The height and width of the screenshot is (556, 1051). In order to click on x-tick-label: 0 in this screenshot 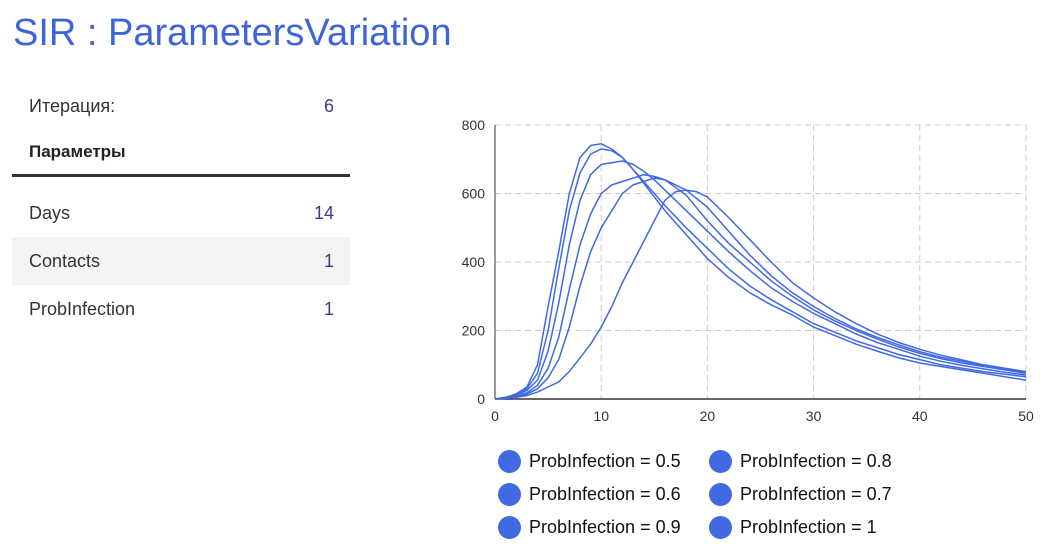, I will do `click(495, 416)`.